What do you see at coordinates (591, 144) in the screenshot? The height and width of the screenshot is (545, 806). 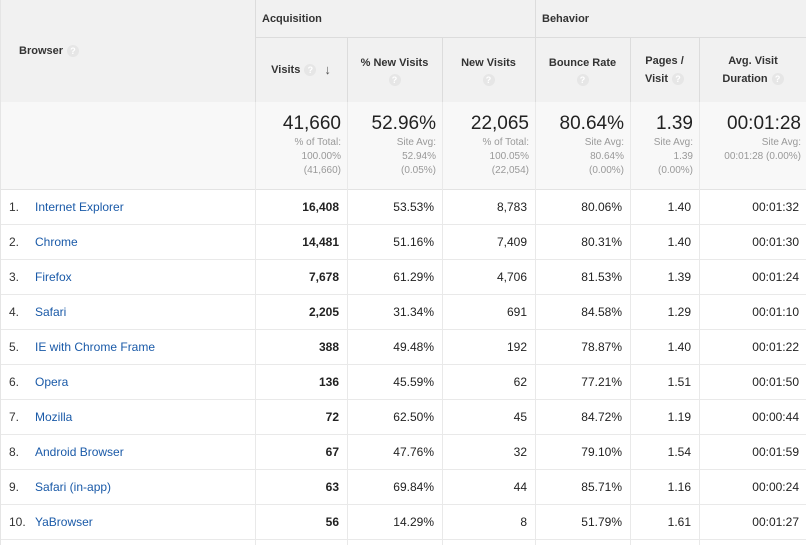 I see `total-bounce-rate: 80.64% Site Avg: 80.64% (0.00%)` at bounding box center [591, 144].